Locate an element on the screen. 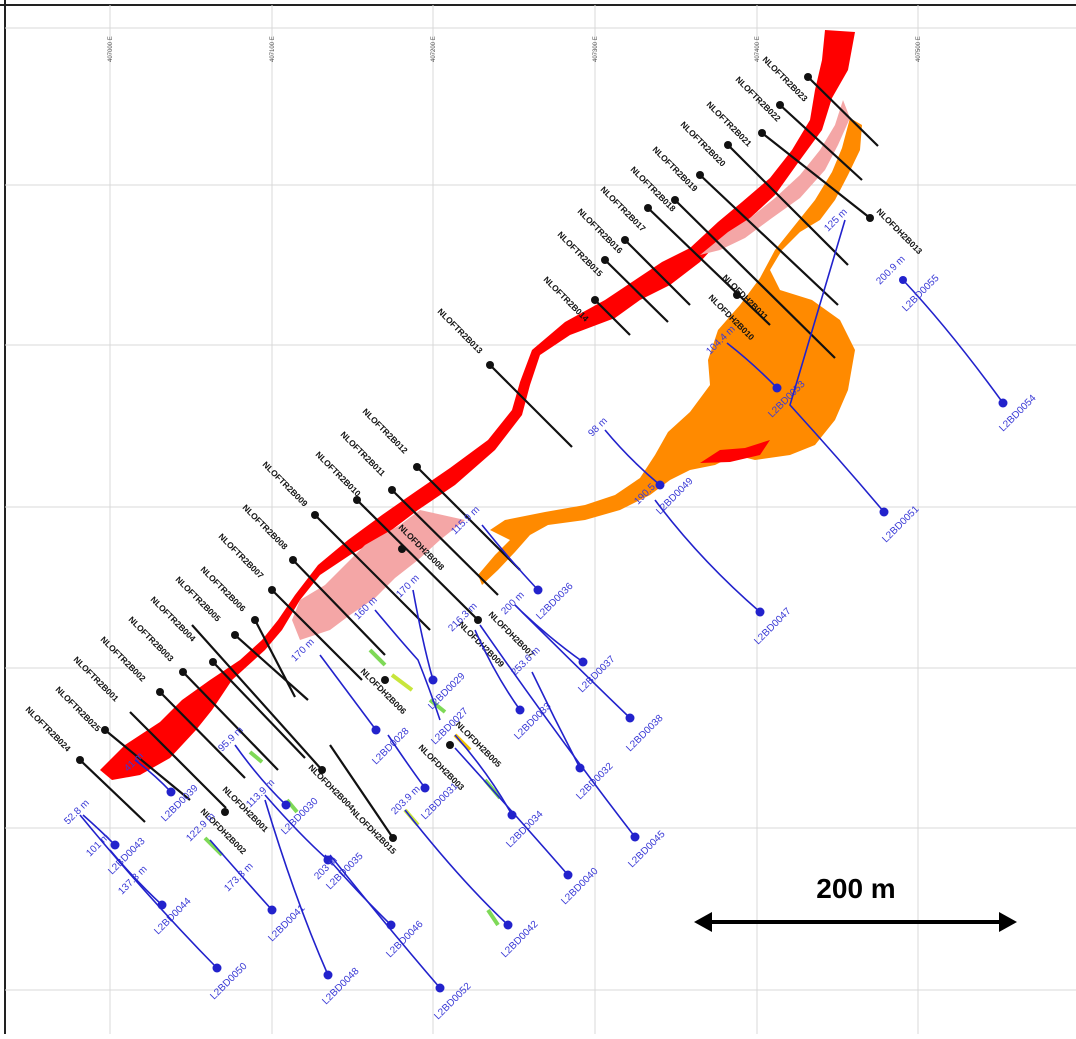 The height and width of the screenshot is (1039, 1076). scale-arrow-left-icon is located at coordinates (703, 922).